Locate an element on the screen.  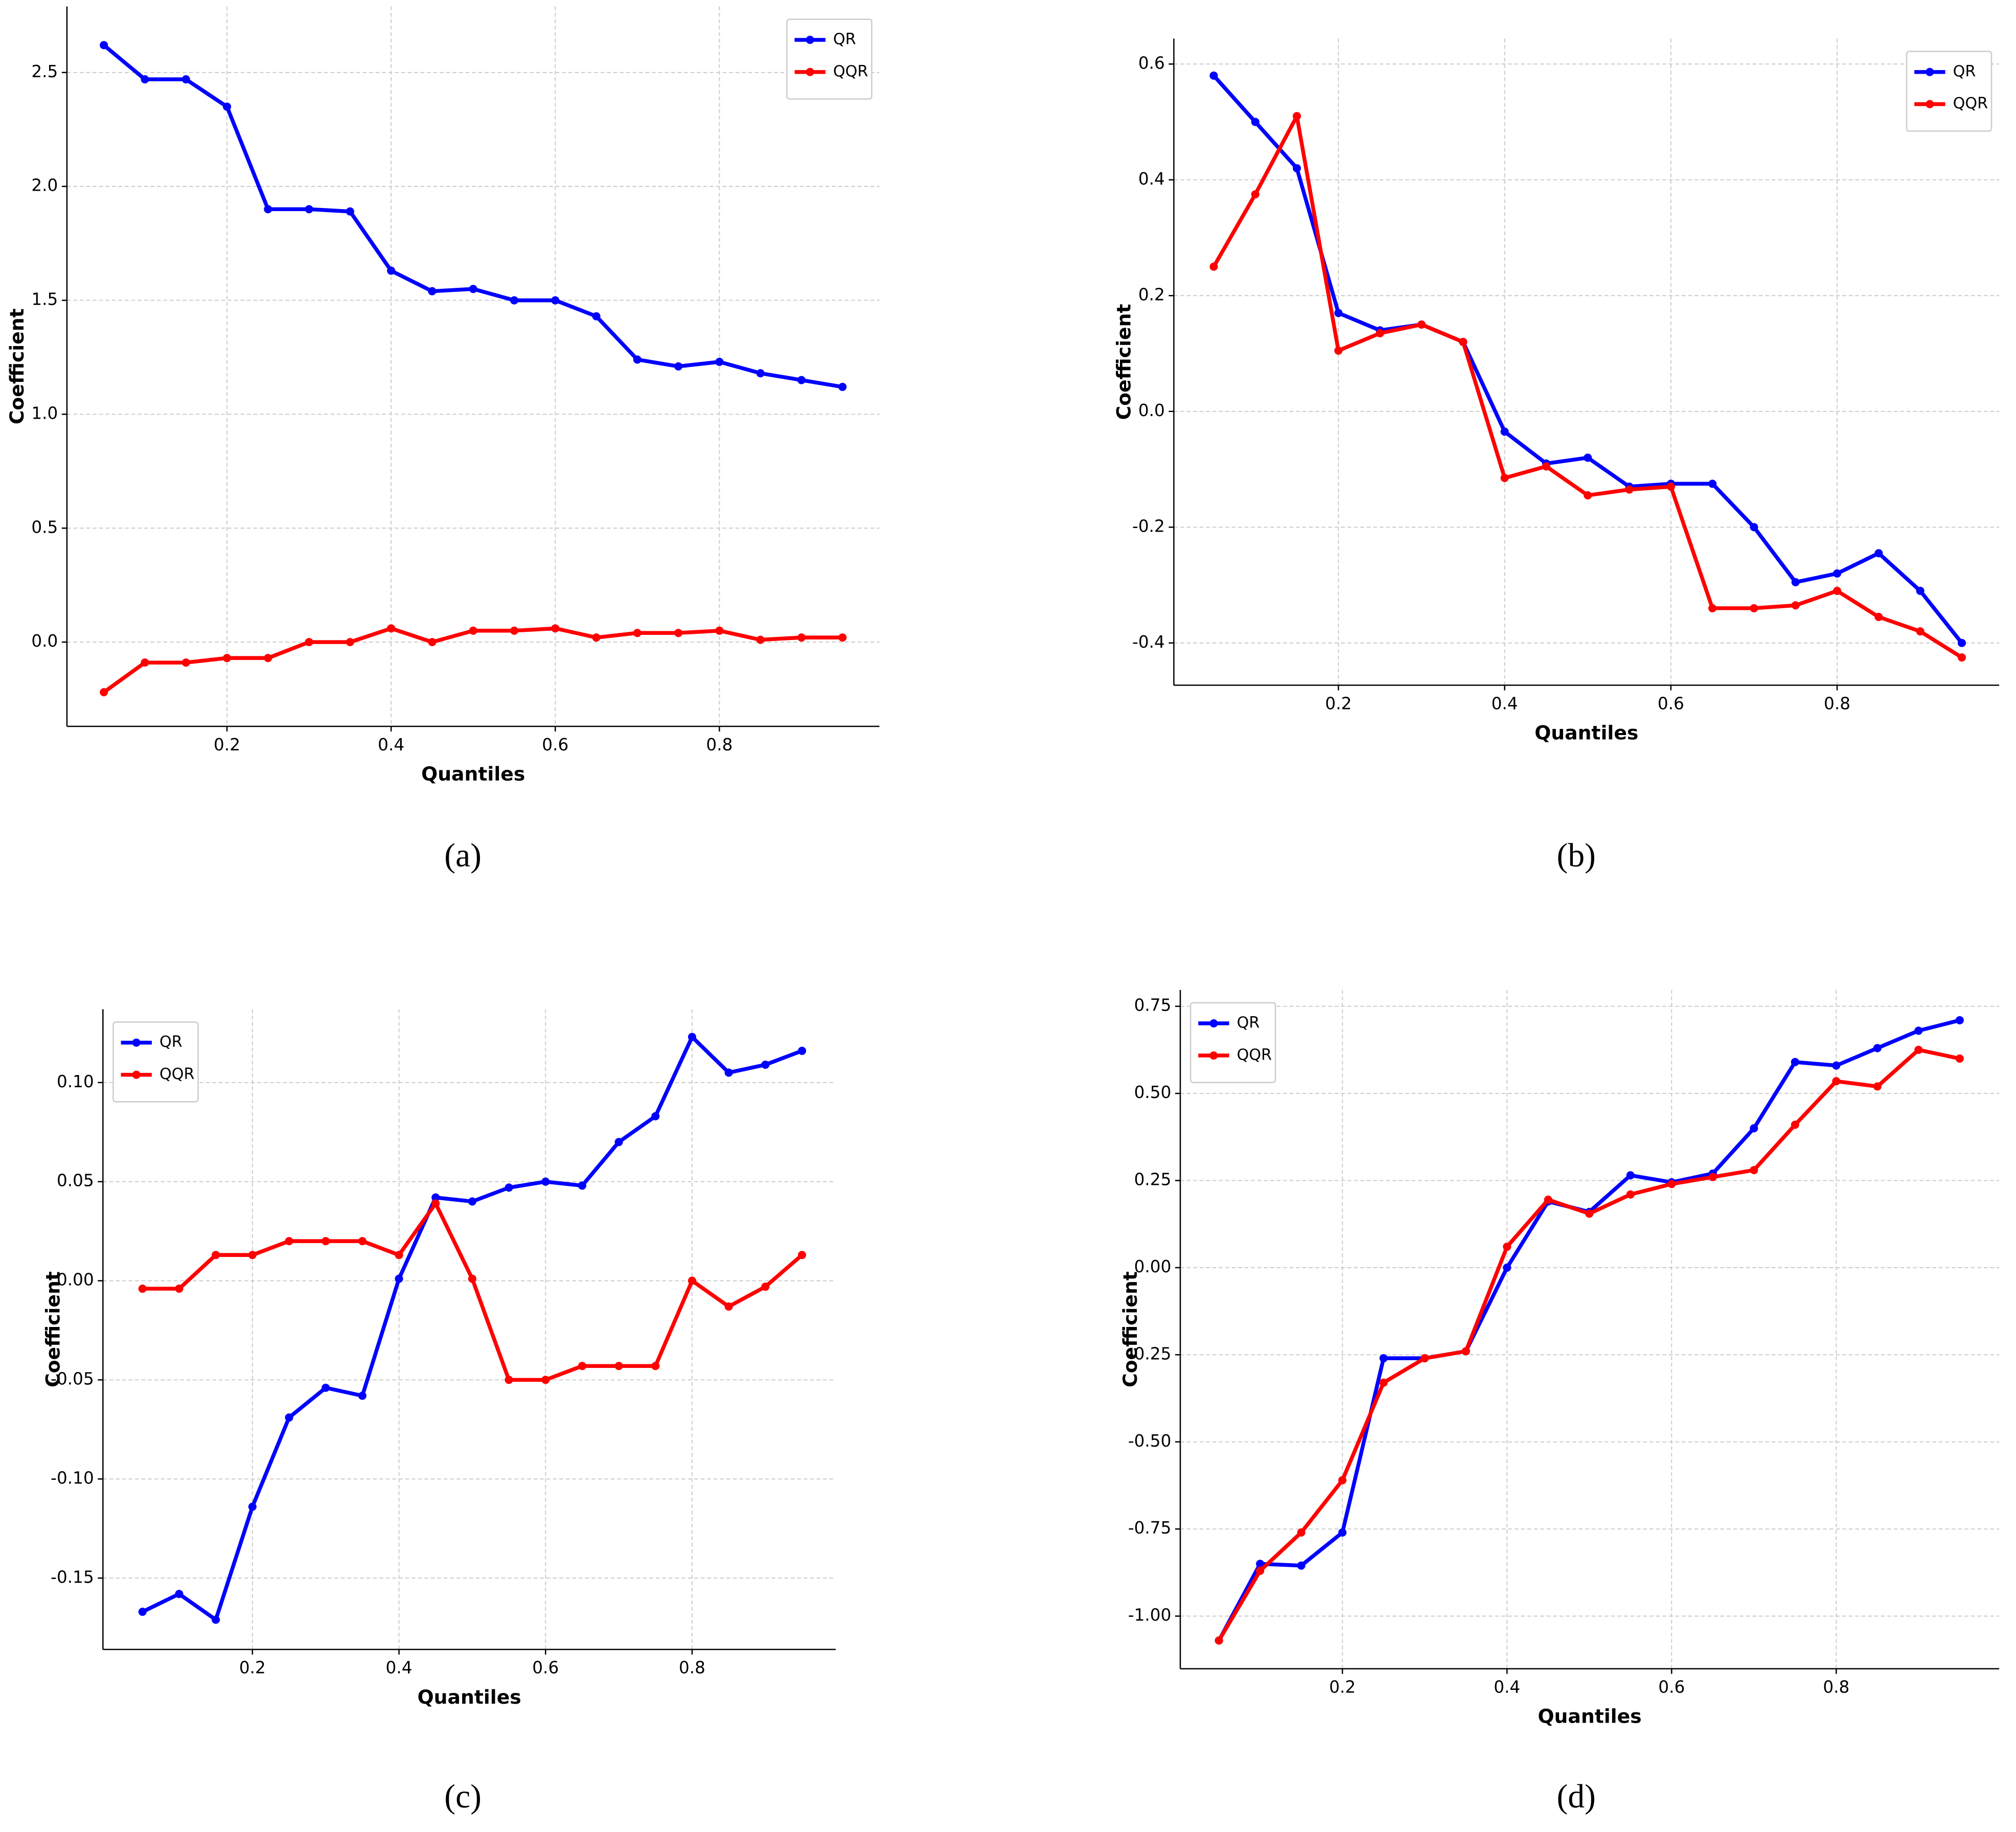
y-tick-label: -0.05 is located at coordinates (73, 1378).